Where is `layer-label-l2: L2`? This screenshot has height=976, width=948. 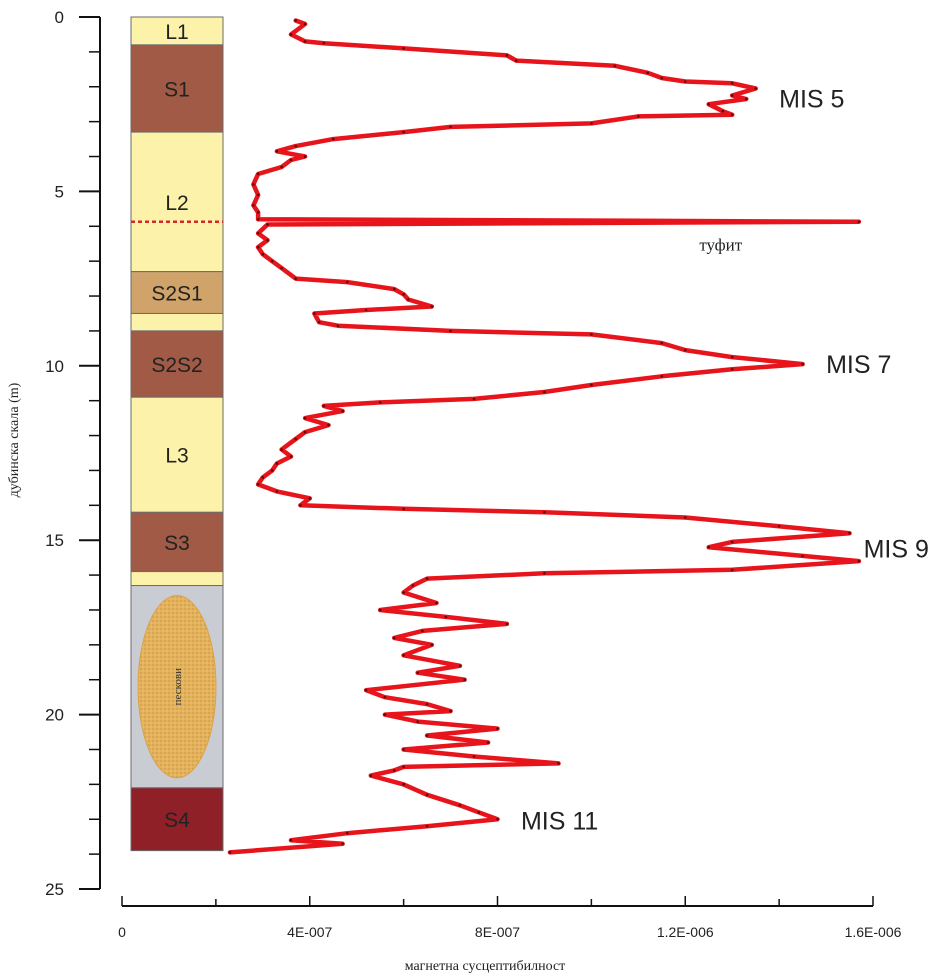
layer-label-l2: L2 is located at coordinates (176, 203).